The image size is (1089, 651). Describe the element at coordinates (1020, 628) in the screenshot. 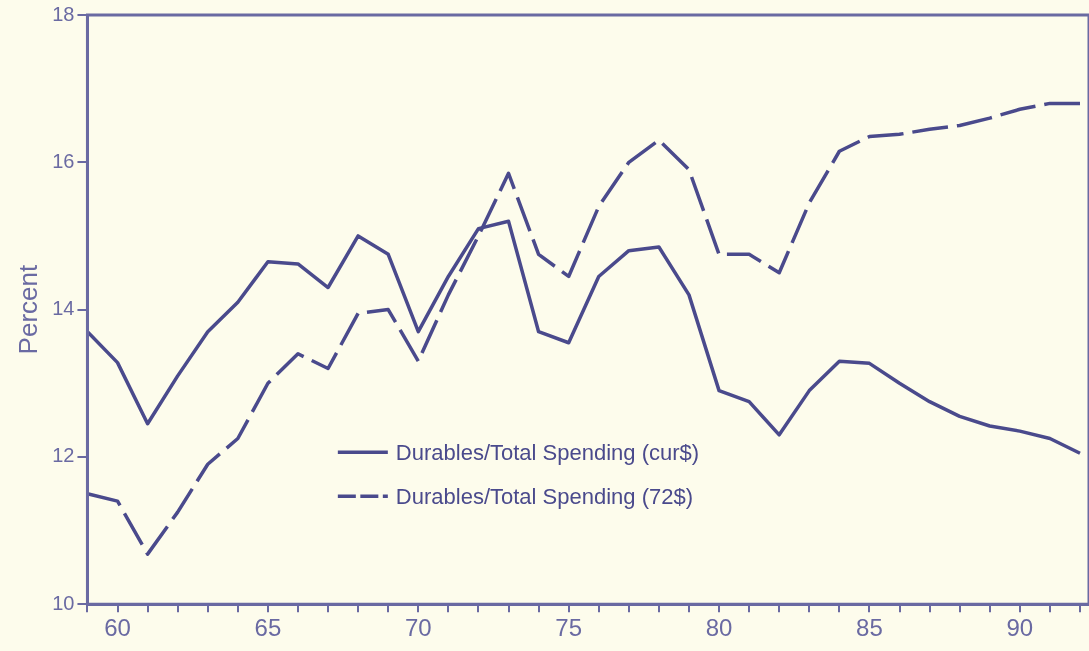

I see `x-tick-label: 90` at that location.